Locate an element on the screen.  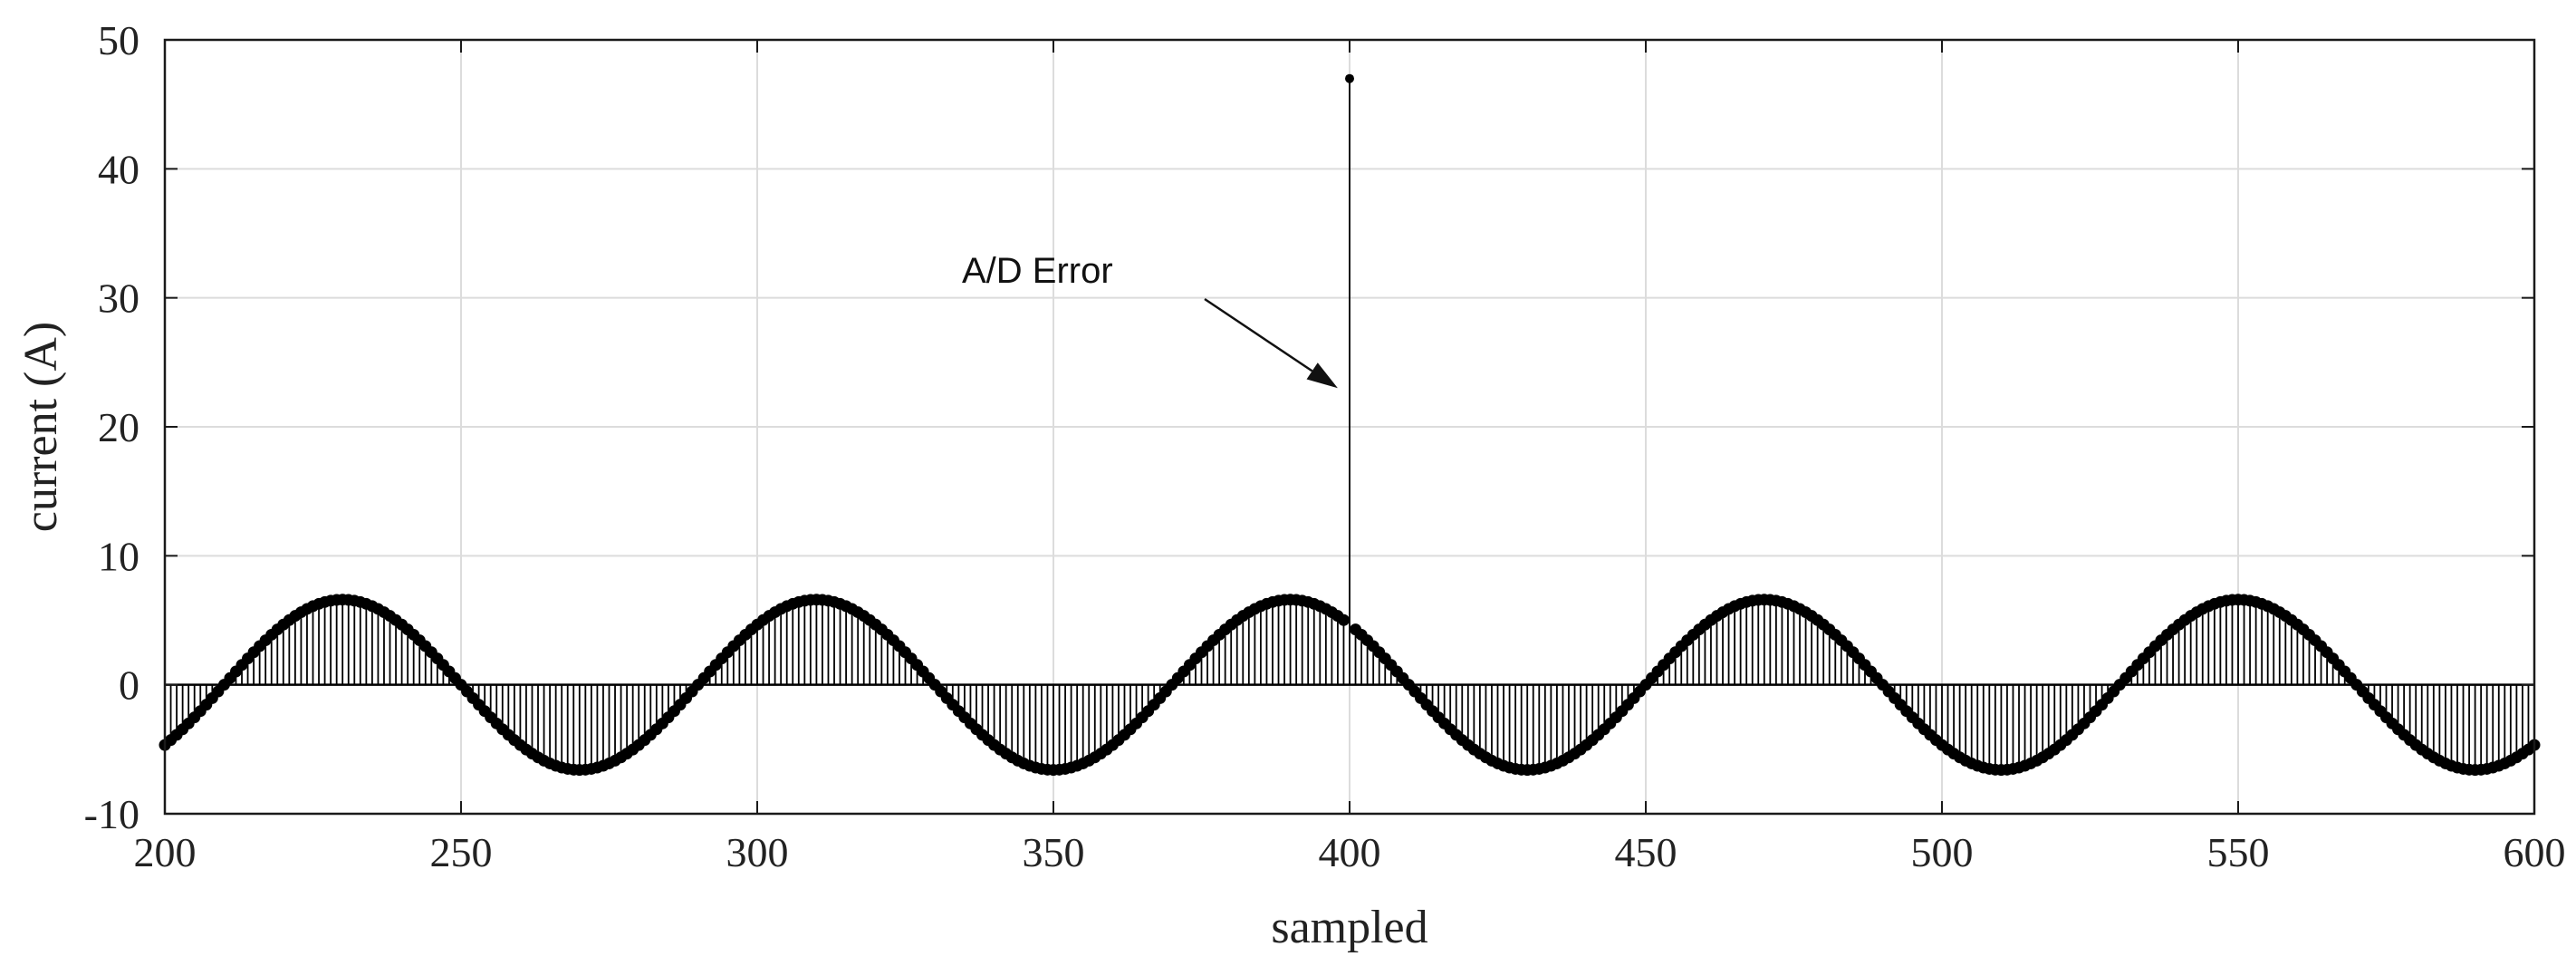
y-tick-label: 0 is located at coordinates (129, 685).